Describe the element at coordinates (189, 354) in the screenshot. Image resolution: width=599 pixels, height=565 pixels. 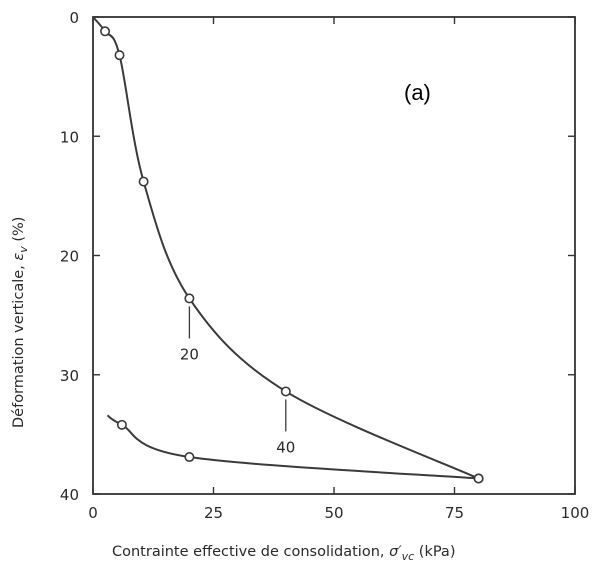
I see `annotation-label: 20` at that location.